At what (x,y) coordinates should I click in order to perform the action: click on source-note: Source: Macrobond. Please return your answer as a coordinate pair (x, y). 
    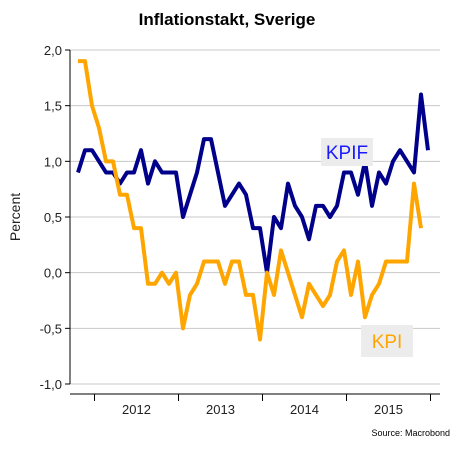
    Looking at the image, I should click on (410, 433).